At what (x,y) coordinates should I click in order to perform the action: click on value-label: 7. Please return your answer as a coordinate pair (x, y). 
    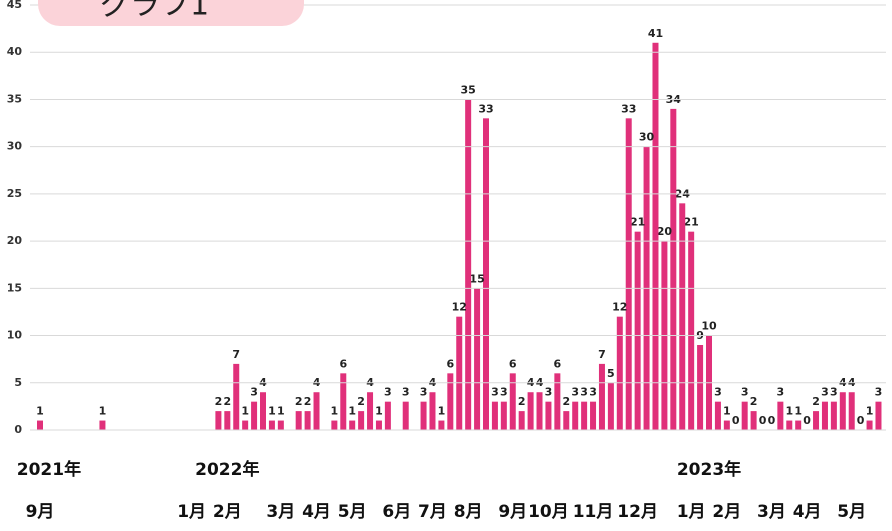
    Looking at the image, I should click on (602, 354).